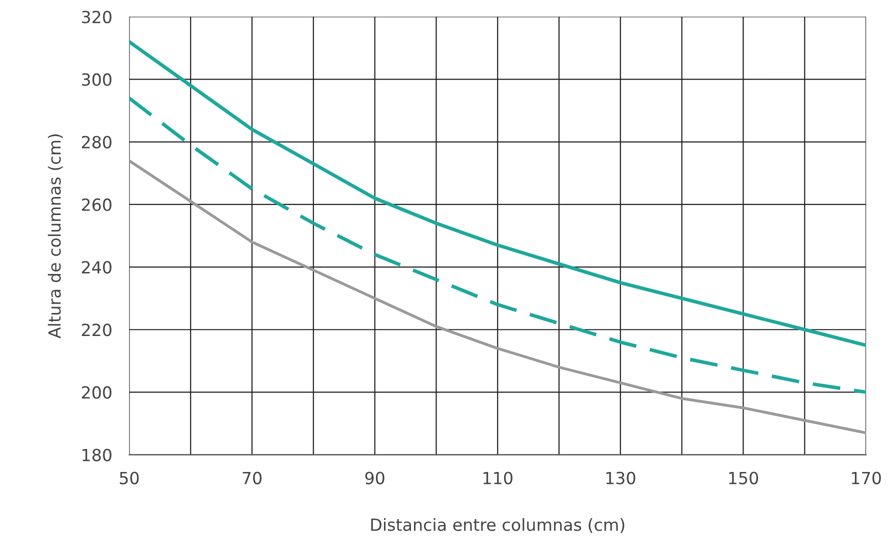 This screenshot has width=891, height=558. I want to click on x-tick-label: 110, so click(498, 478).